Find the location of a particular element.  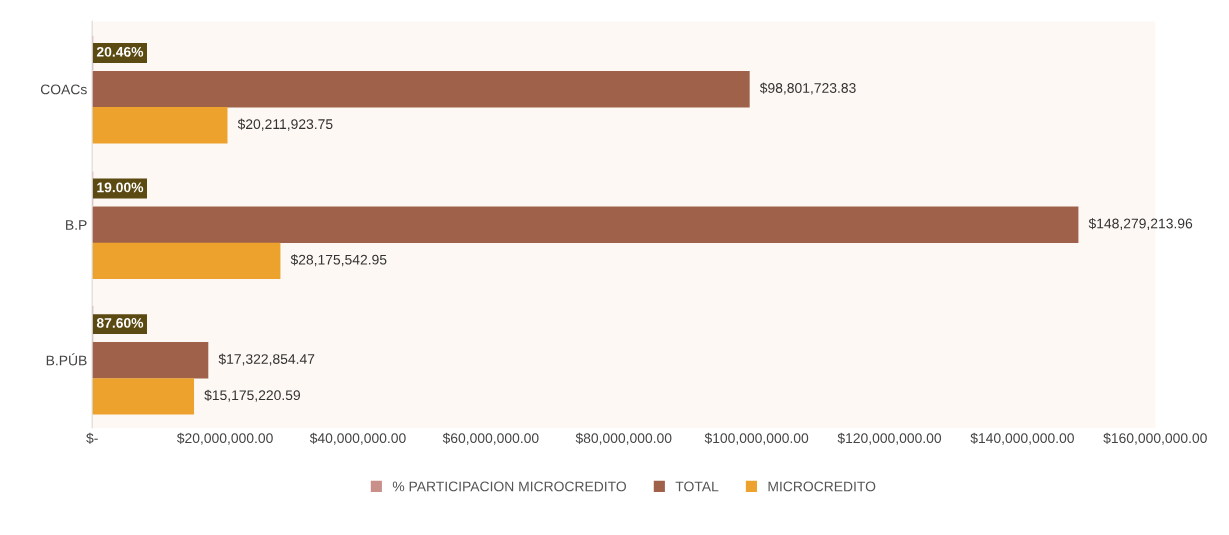

data-label: 87.60% is located at coordinates (120, 322).